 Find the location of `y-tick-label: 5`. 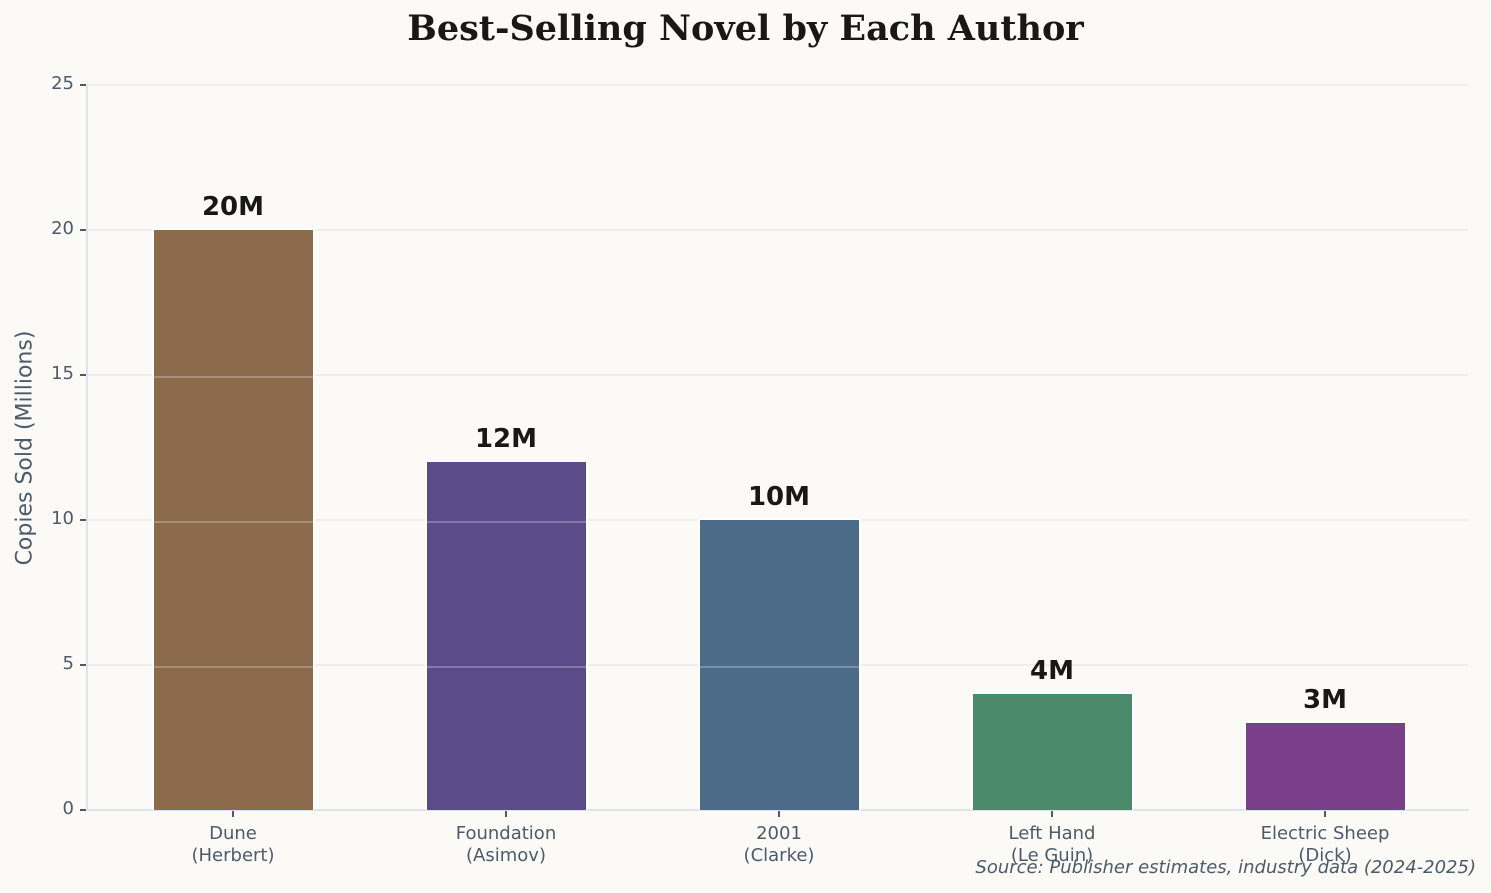

y-tick-label: 5 is located at coordinates (68, 663).